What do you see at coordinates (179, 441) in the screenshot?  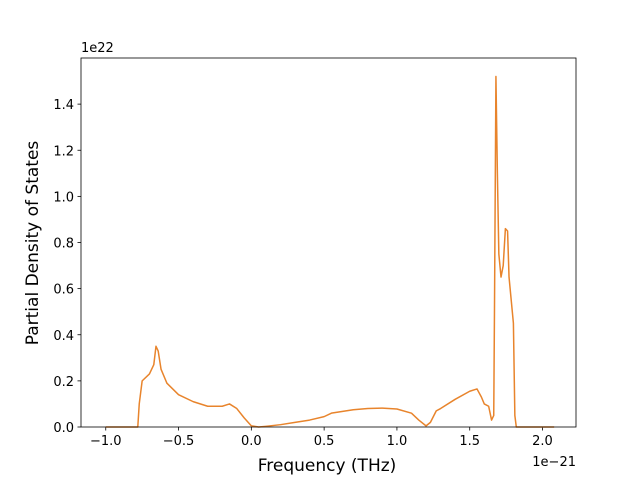 I see `x-tick-label: −0.5` at bounding box center [179, 441].